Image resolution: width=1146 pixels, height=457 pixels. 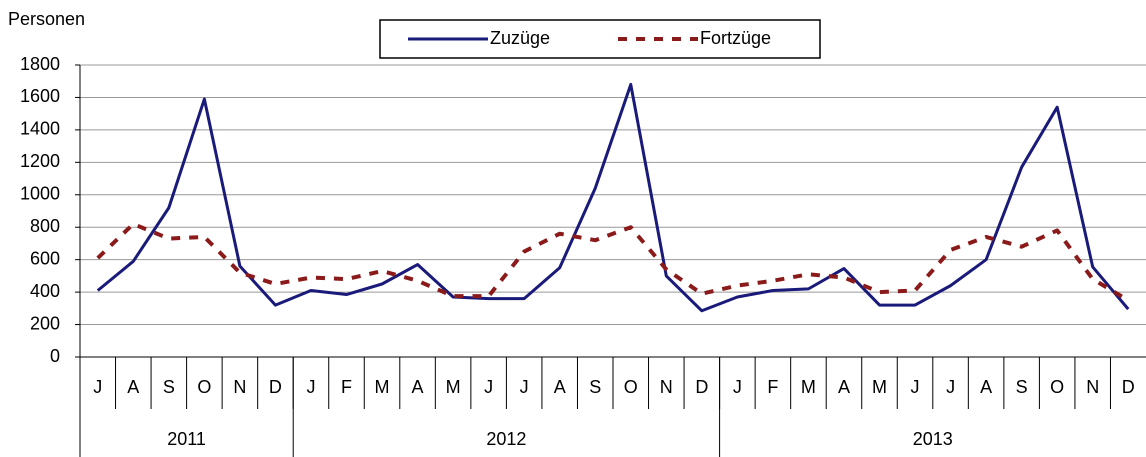 I want to click on y-tick-label: 1600, so click(x=40, y=96).